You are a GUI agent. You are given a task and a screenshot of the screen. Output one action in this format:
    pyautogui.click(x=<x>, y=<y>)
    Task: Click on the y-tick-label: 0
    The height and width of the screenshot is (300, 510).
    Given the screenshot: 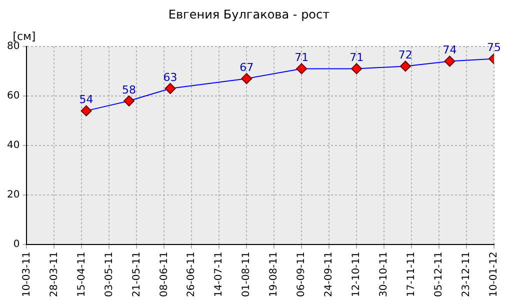 What is the action you would take?
    pyautogui.click(x=16, y=244)
    